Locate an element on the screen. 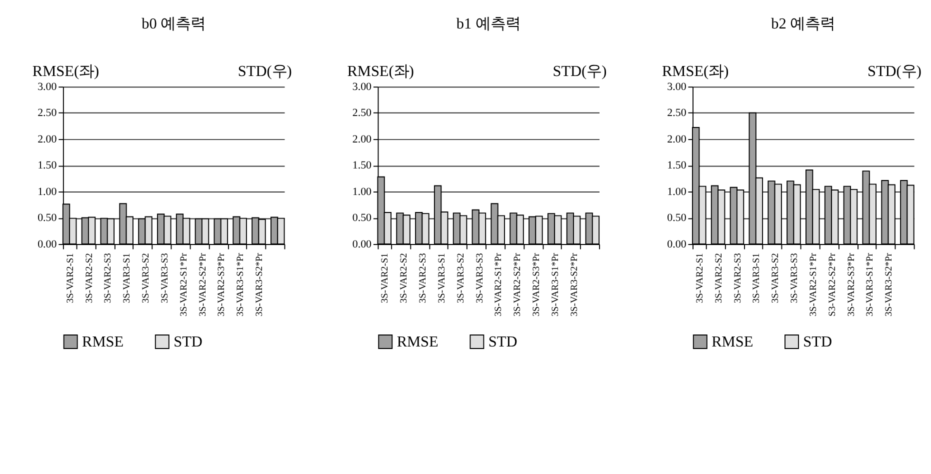 The width and height of the screenshot is (931, 474). chart-title: b0 예측력 is located at coordinates (174, 23).